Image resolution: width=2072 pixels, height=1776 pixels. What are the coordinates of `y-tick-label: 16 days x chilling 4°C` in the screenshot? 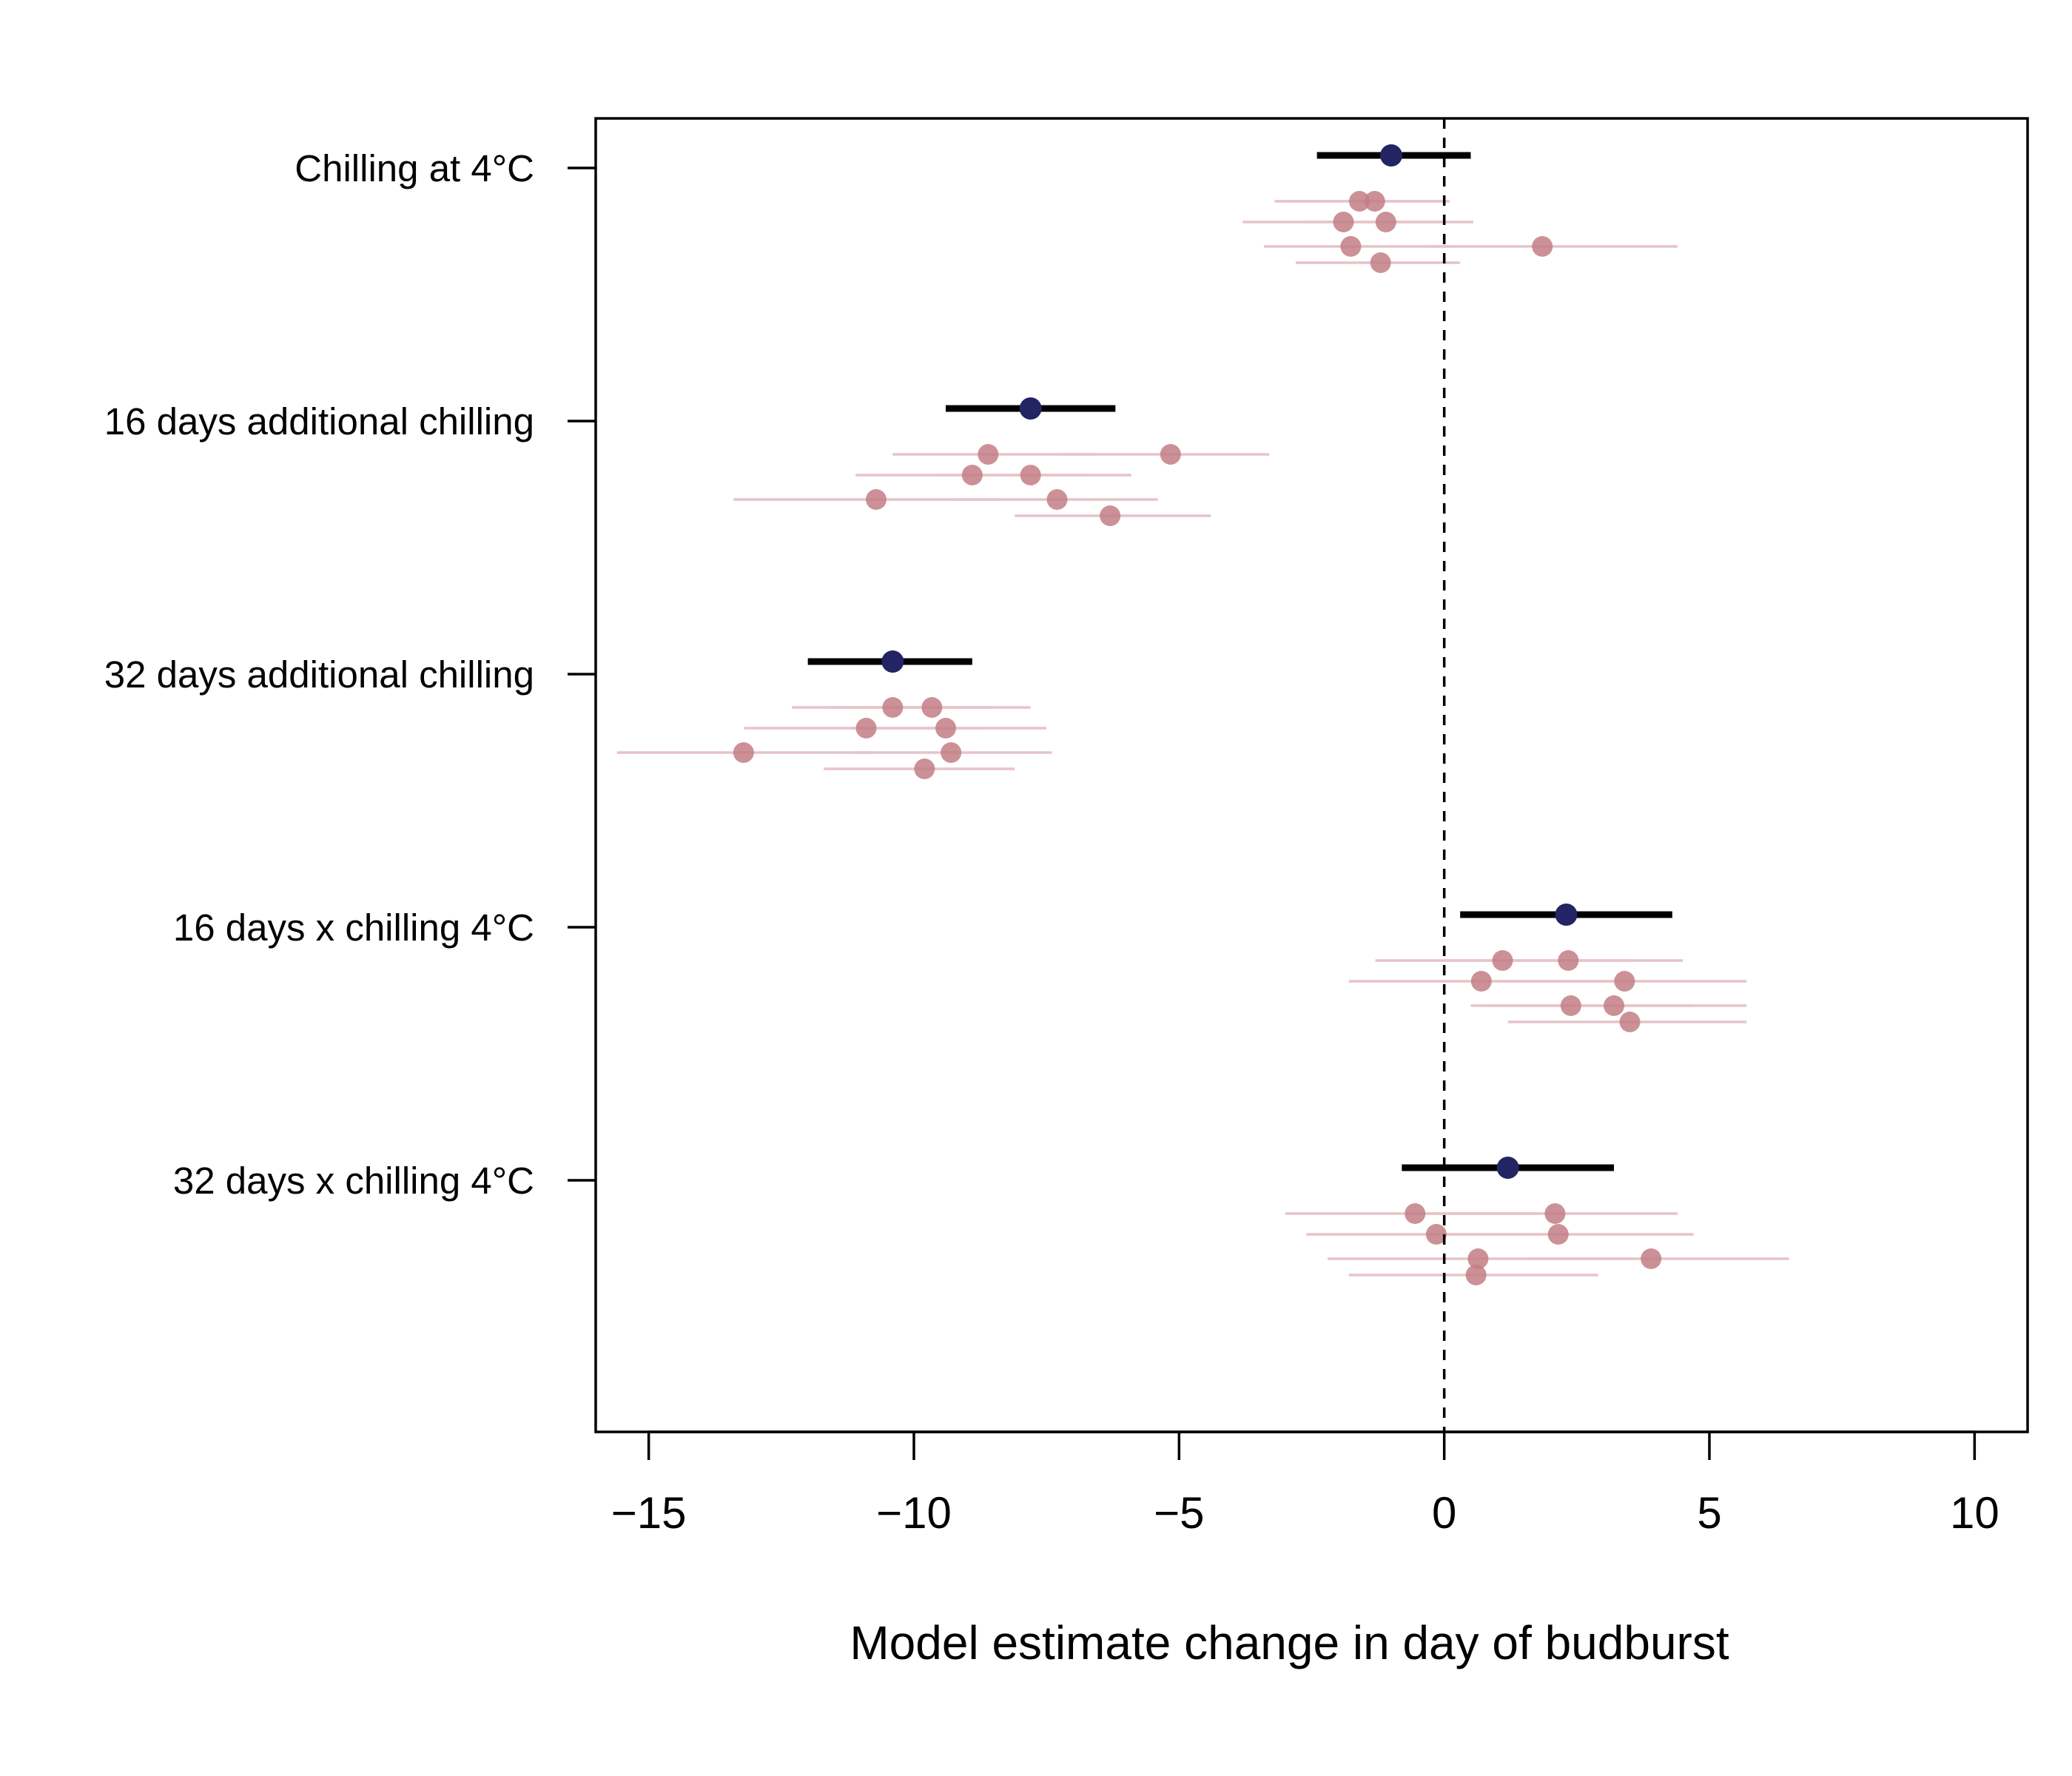 It's located at (353, 927).